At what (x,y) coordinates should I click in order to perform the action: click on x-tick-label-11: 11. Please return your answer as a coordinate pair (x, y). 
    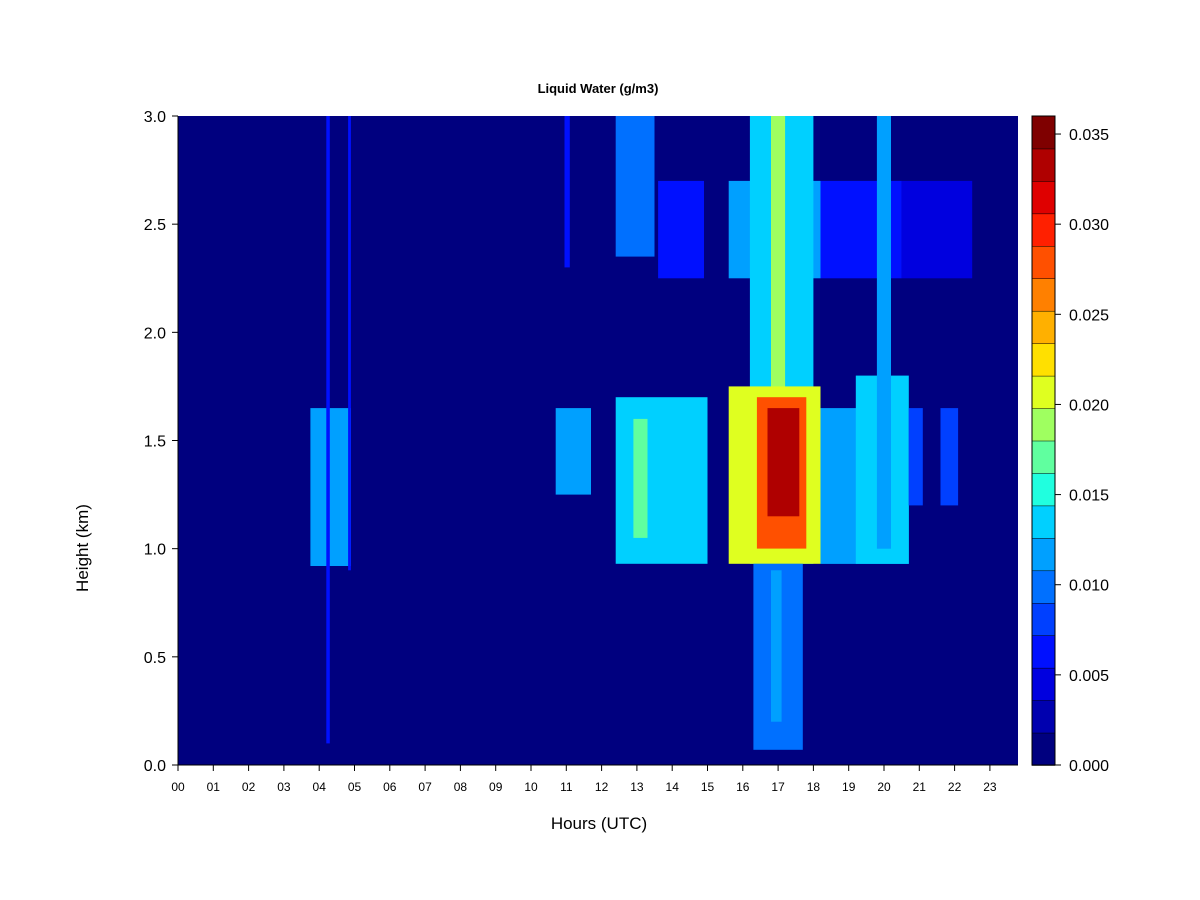
    Looking at the image, I should click on (566, 787).